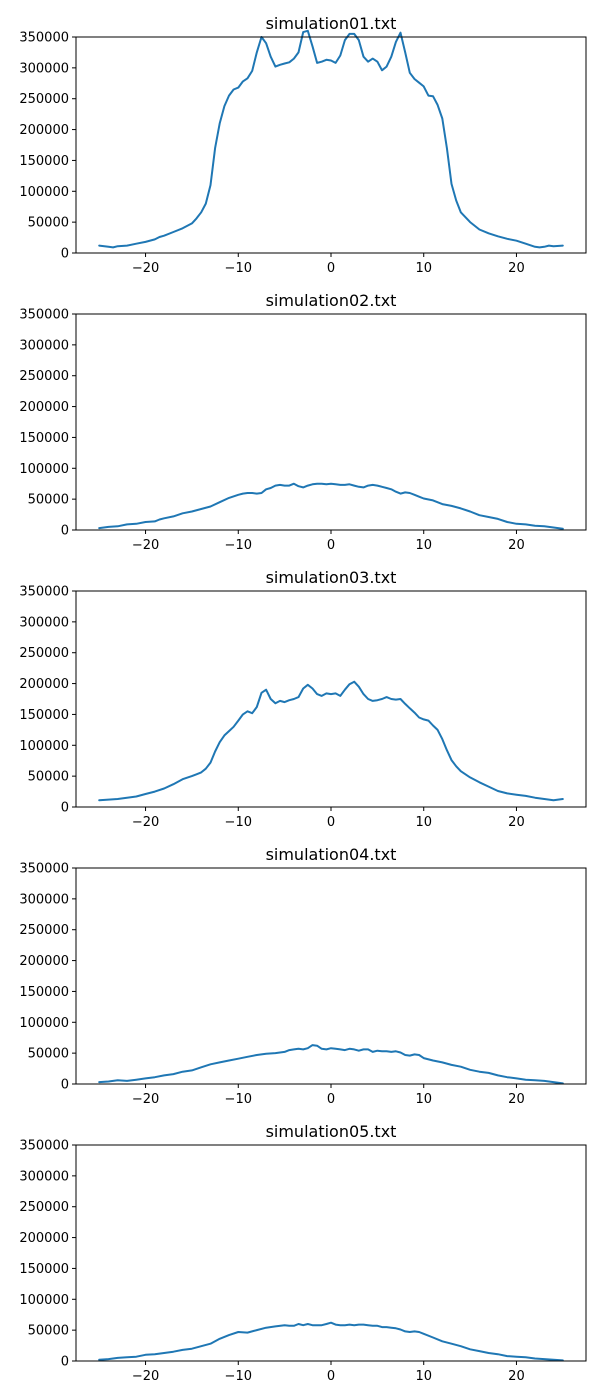  Describe the element at coordinates (331, 300) in the screenshot. I see `subplot-title: simulation02.txt` at that location.